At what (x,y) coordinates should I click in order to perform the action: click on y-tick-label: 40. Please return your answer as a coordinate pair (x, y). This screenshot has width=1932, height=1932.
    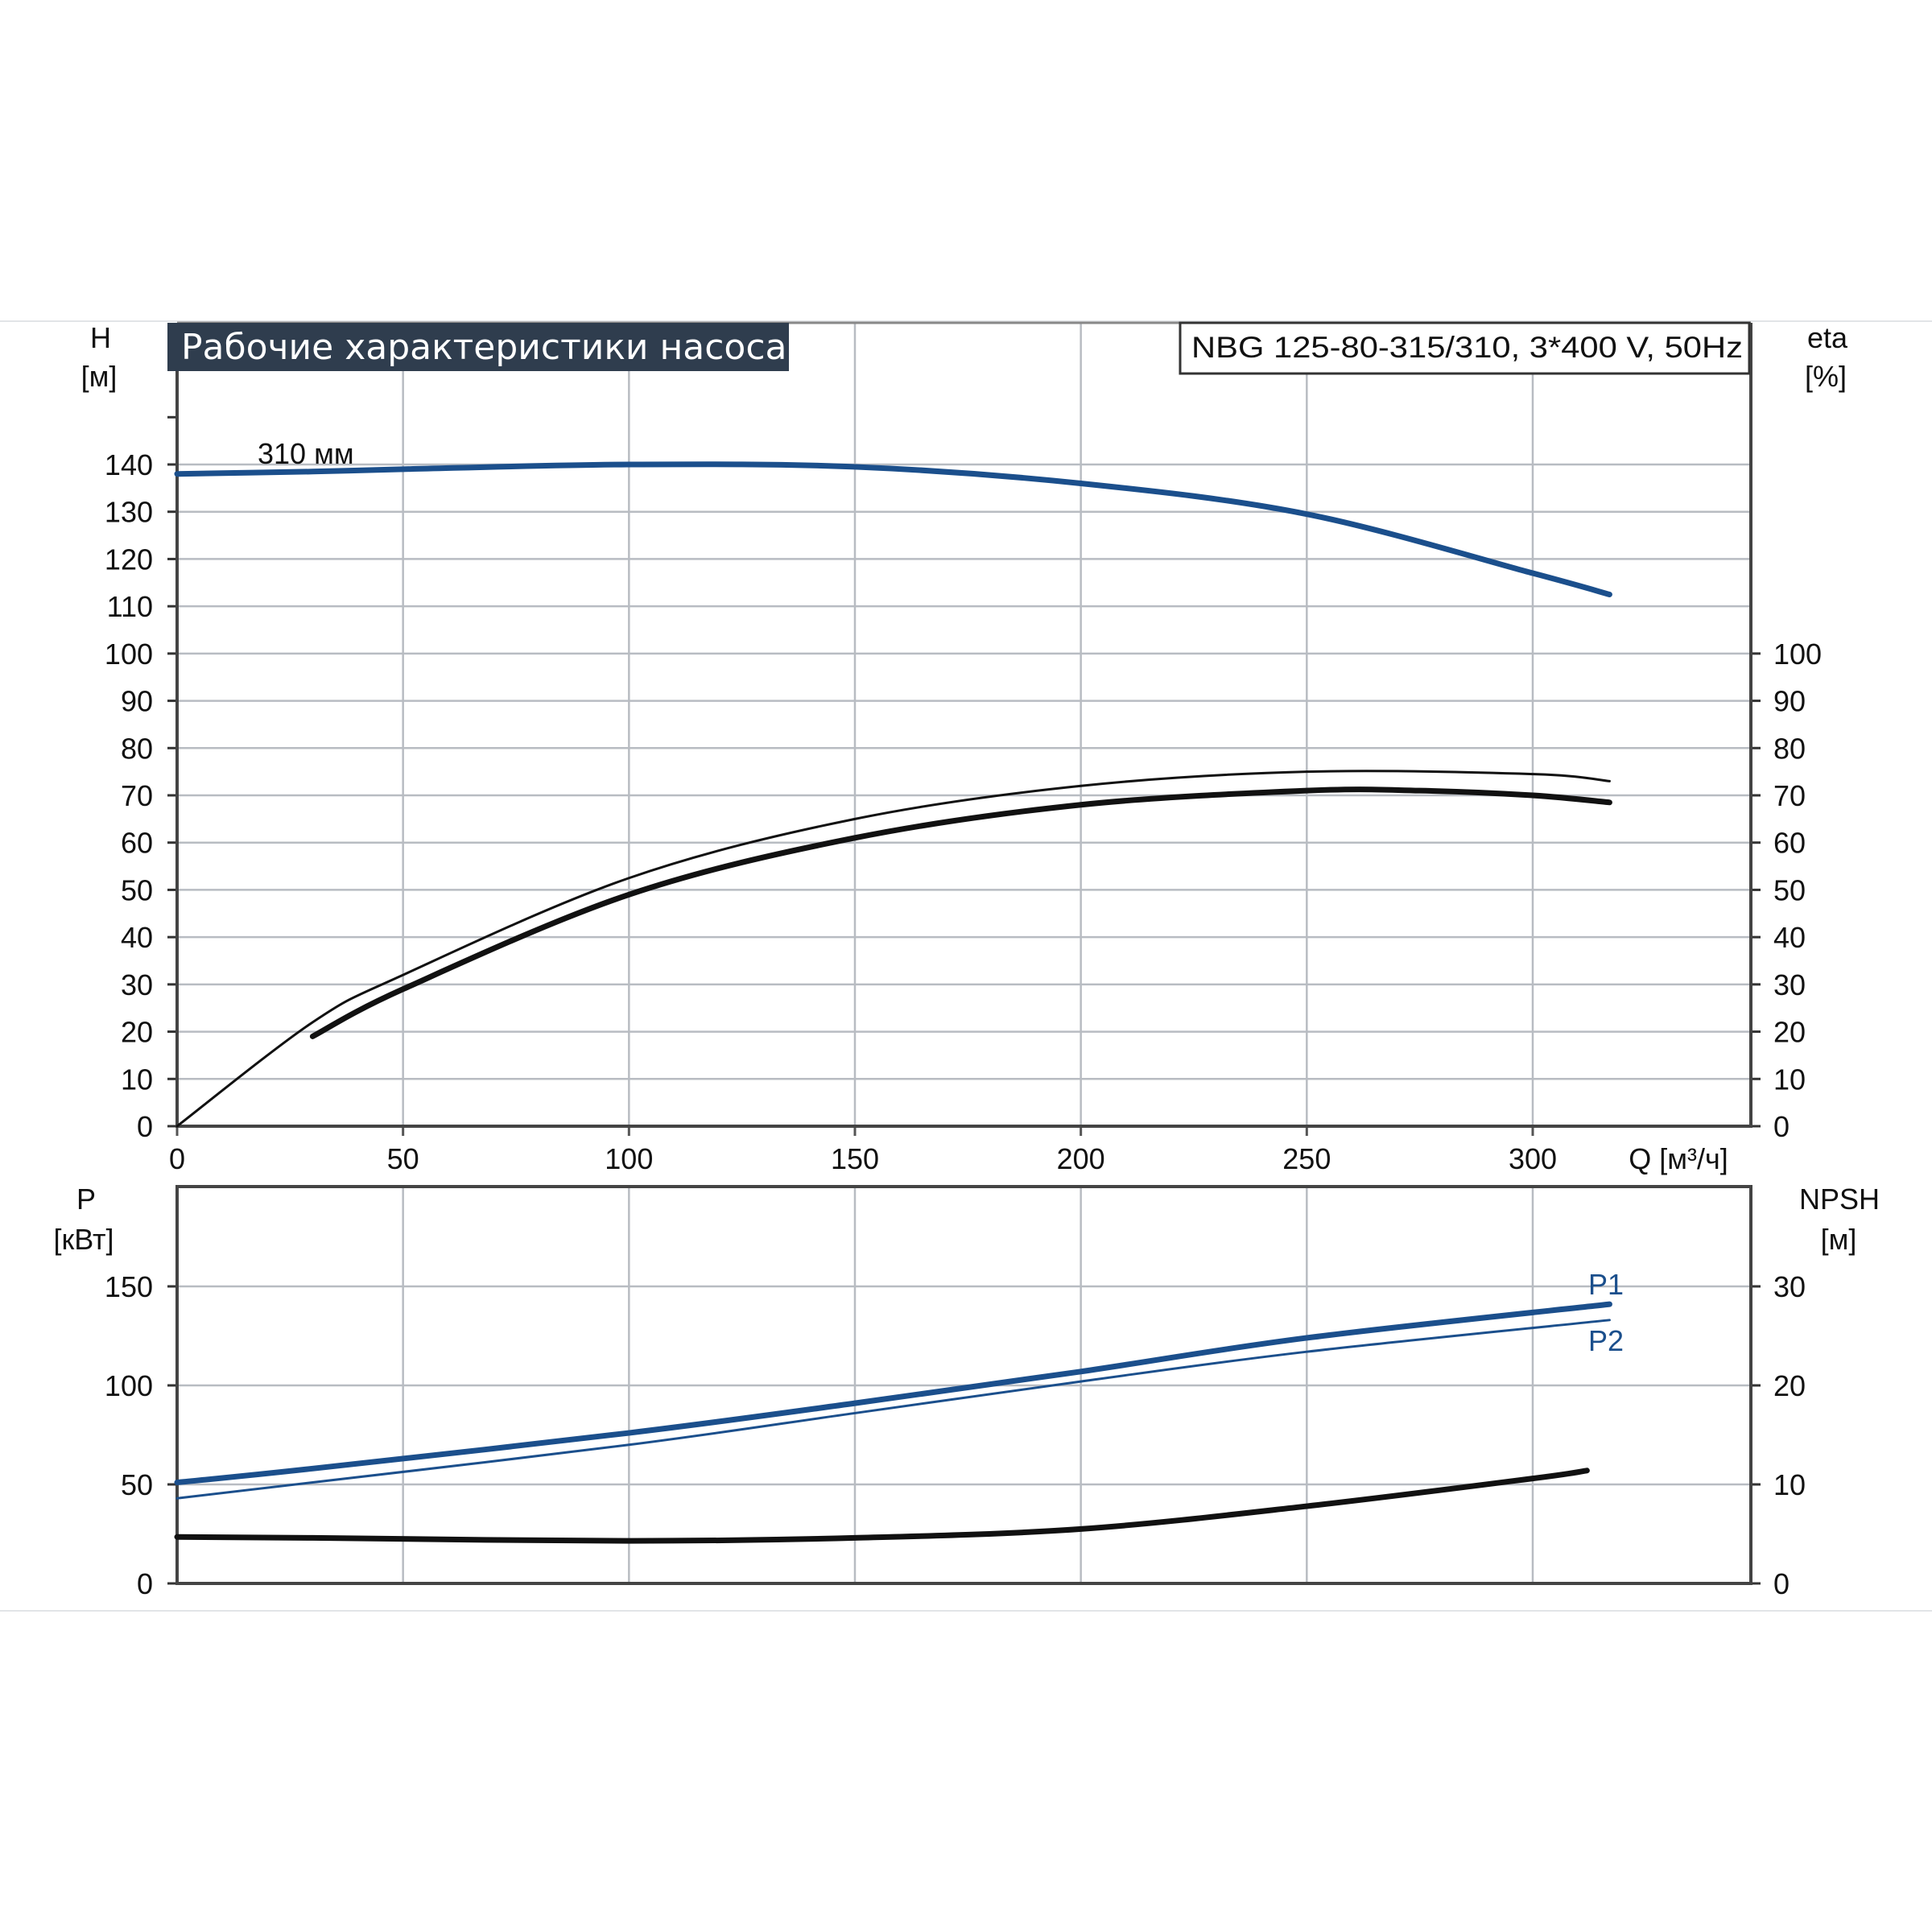
    Looking at the image, I should click on (137, 937).